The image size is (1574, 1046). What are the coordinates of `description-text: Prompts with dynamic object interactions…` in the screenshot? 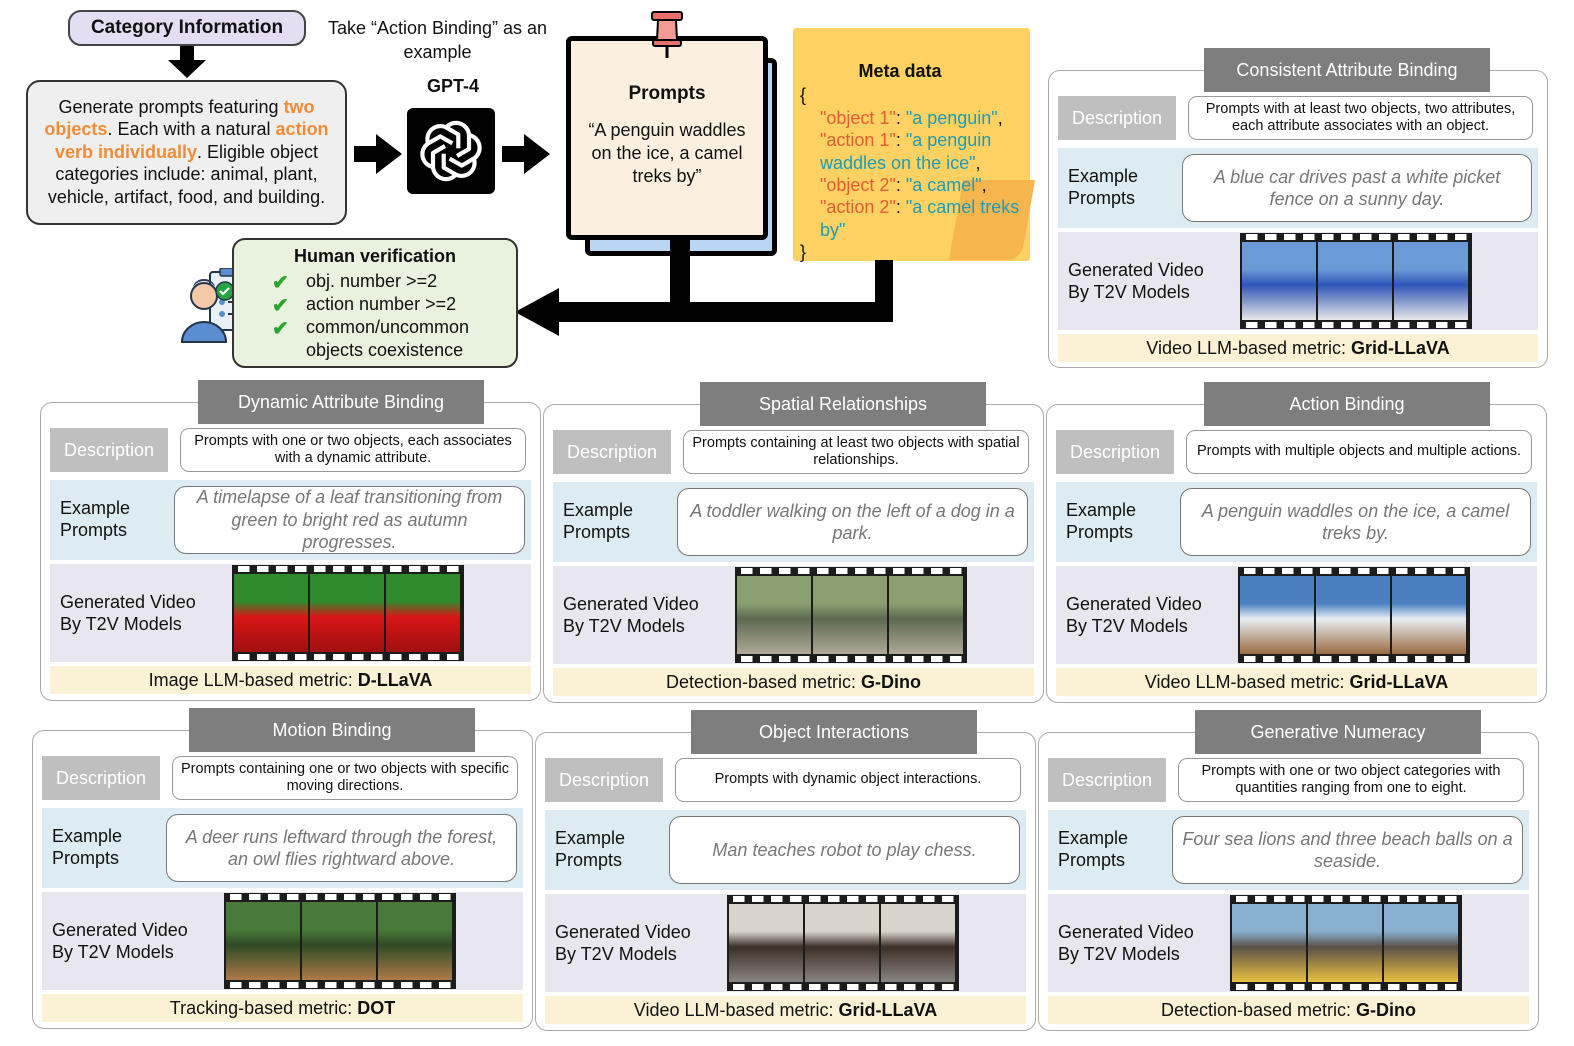 It's located at (848, 780).